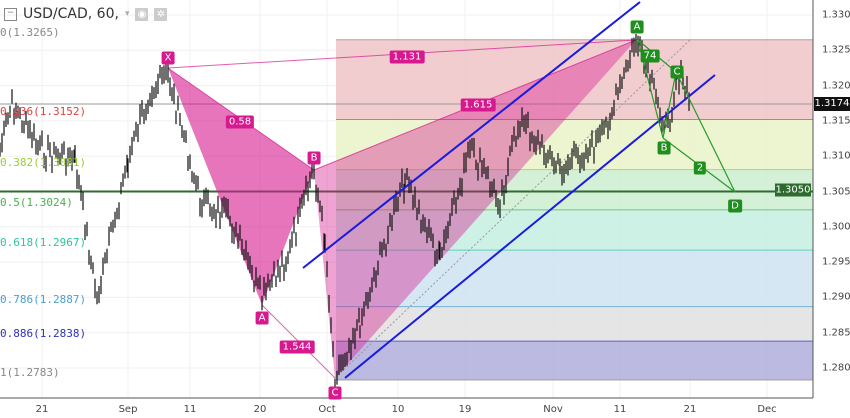  Describe the element at coordinates (637, 27) in the screenshot. I see `green-point-a-label: A` at that location.